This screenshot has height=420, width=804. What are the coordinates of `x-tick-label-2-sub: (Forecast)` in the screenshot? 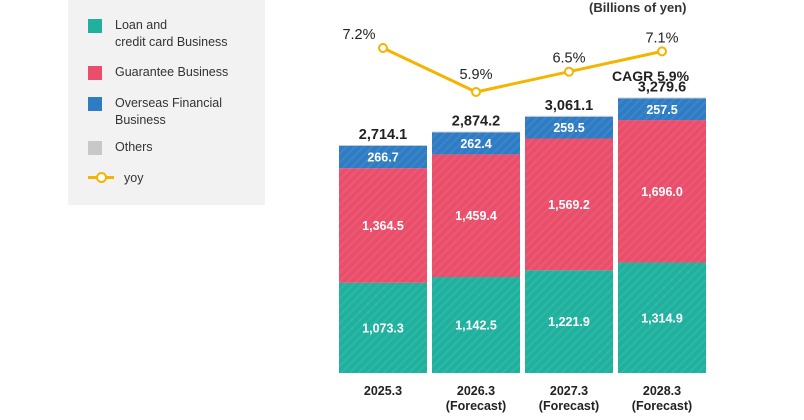 It's located at (476, 406).